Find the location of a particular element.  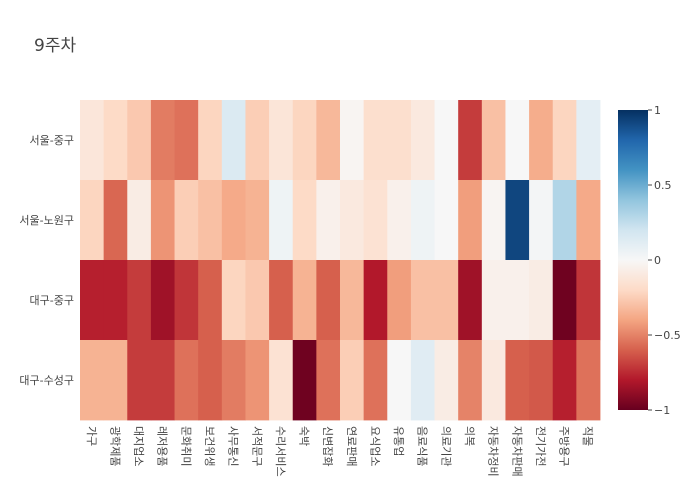

colorbar-tick-label: −0.5 is located at coordinates (667, 335).